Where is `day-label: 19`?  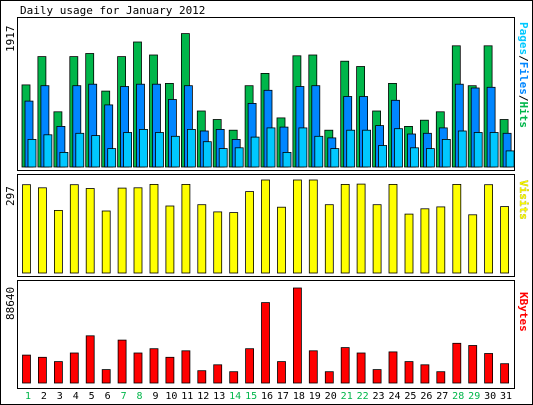 day-label: 19 is located at coordinates (315, 396).